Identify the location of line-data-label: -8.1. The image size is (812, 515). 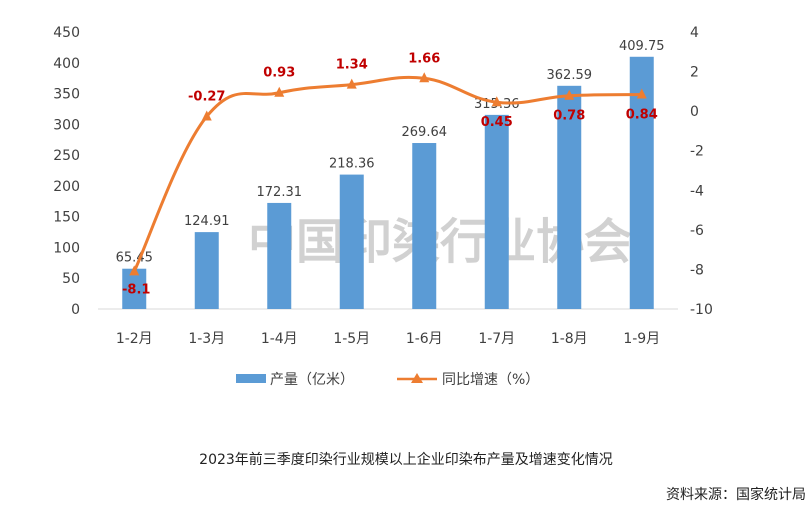
(136, 289).